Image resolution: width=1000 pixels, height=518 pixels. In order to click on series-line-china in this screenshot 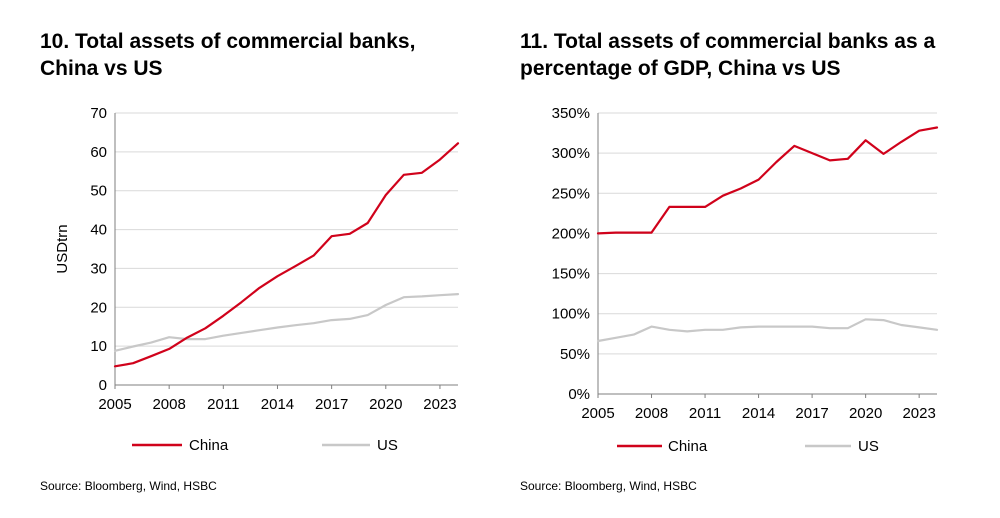, I will do `click(767, 180)`.